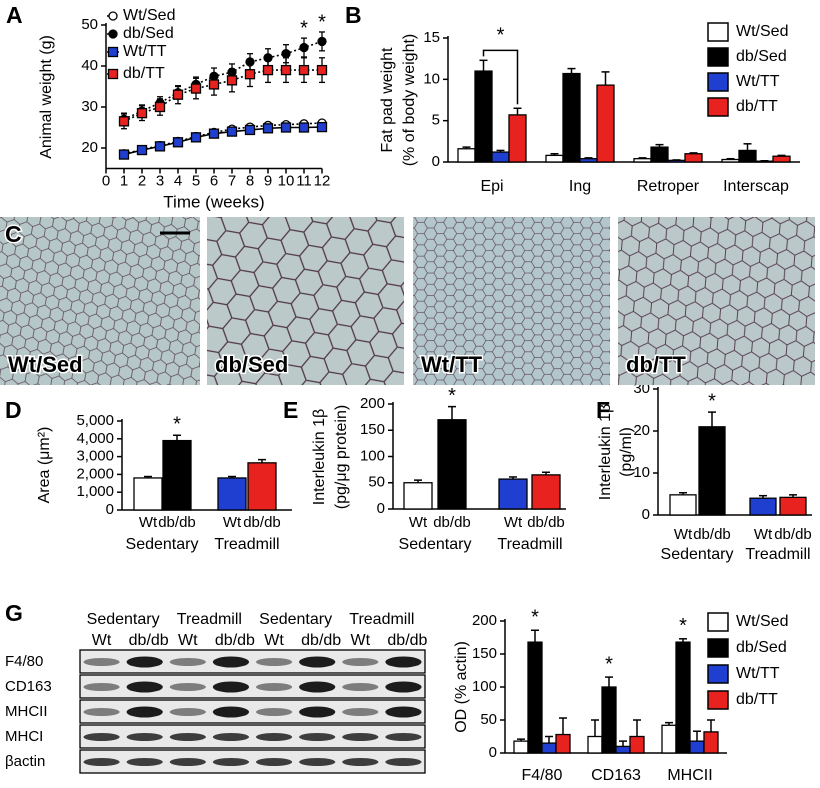 This screenshot has width=820, height=788. I want to click on y-tick-label: 150, so click(484, 653).